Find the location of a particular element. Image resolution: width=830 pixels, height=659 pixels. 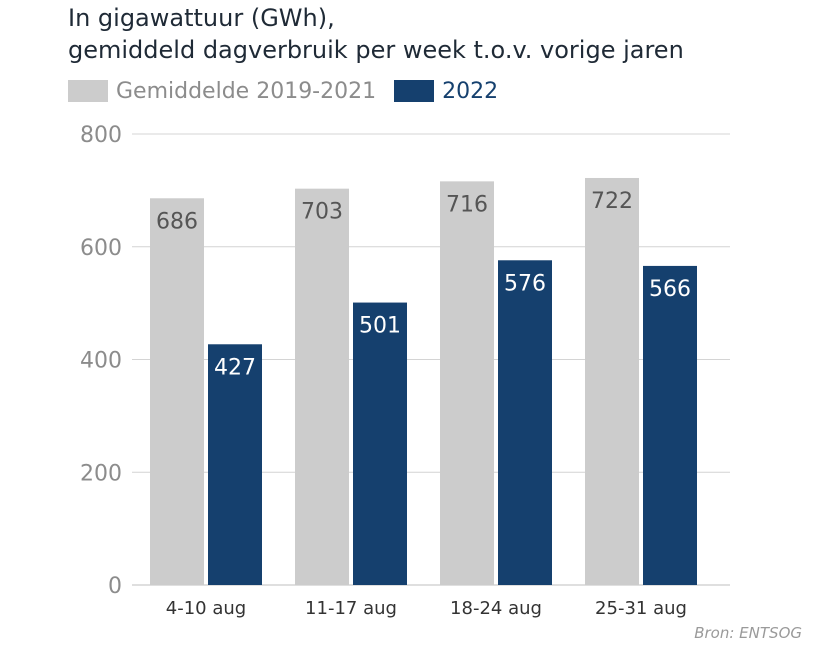

data-label: 722 is located at coordinates (612, 201).